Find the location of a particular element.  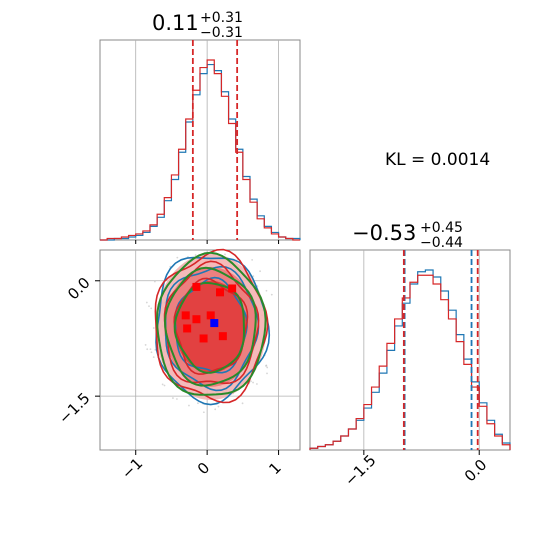

blue-marker is located at coordinates (214, 323).